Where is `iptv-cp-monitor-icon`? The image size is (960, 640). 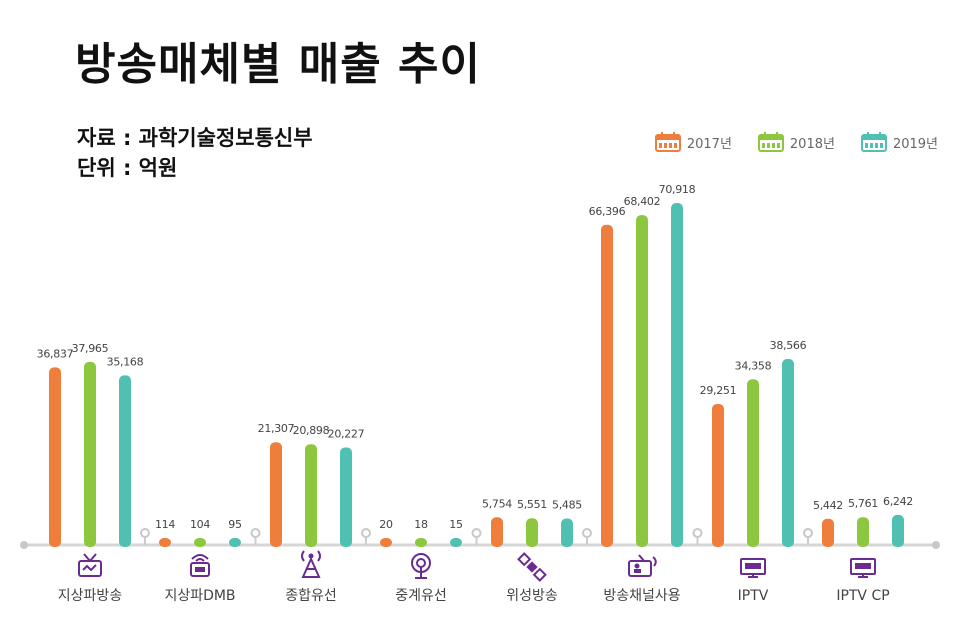 iptv-cp-monitor-icon is located at coordinates (863, 568).